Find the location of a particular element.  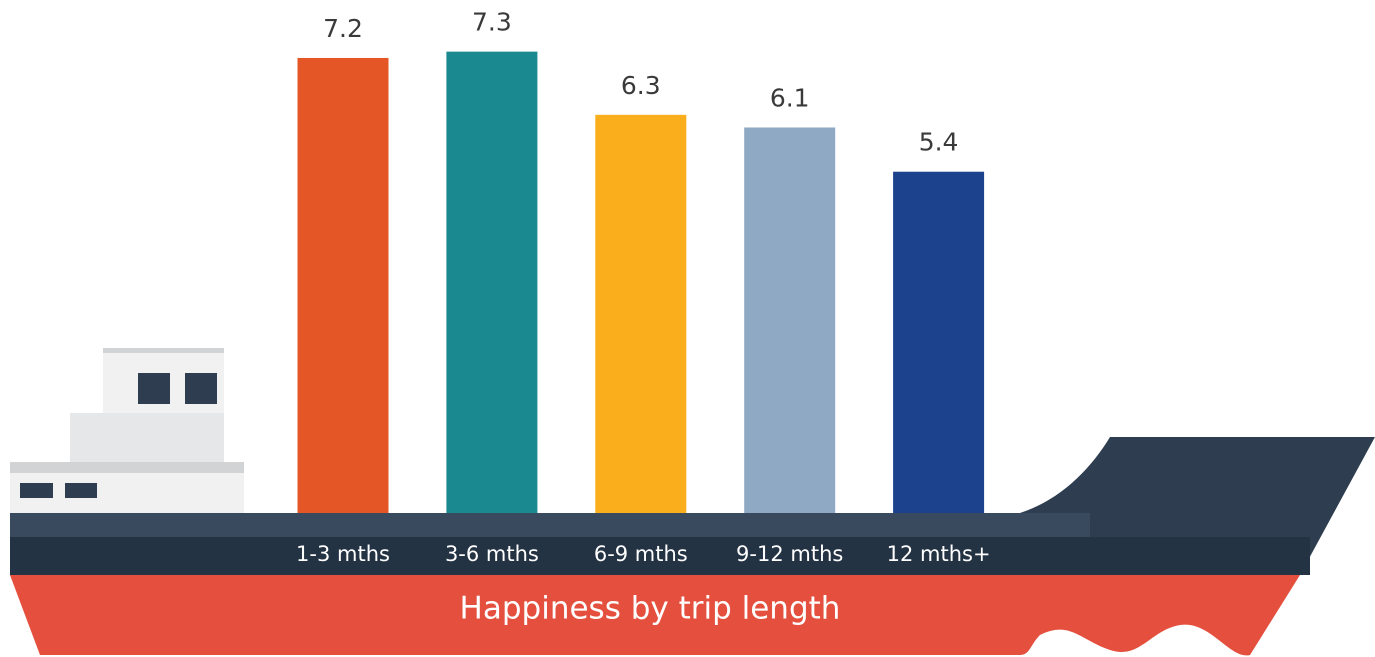

roof is located at coordinates (163, 350).